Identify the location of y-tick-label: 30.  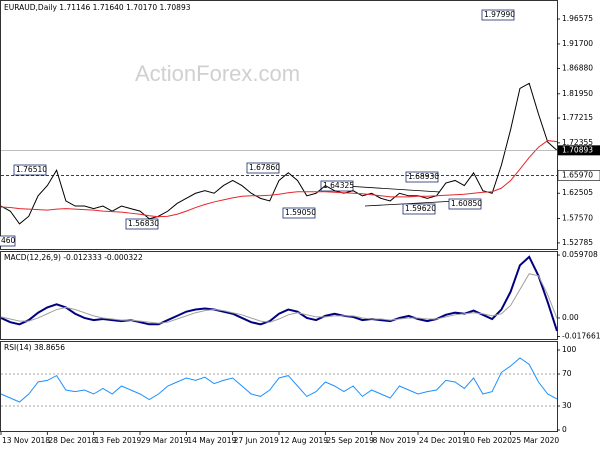
(567, 405).